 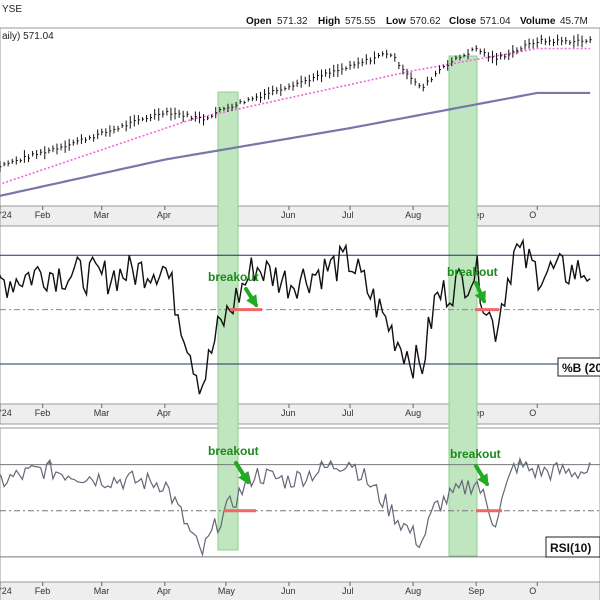 What do you see at coordinates (329, 21) in the screenshot?
I see `high-label: High` at bounding box center [329, 21].